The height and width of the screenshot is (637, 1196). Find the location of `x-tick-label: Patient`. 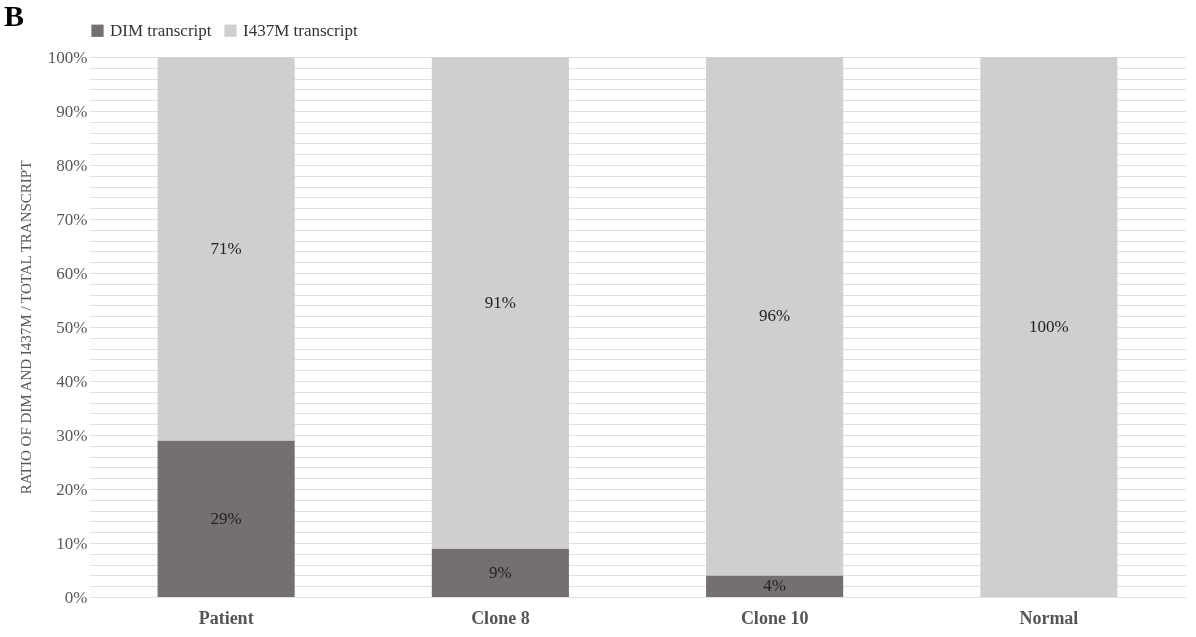

x-tick-label: Patient is located at coordinates (226, 617).